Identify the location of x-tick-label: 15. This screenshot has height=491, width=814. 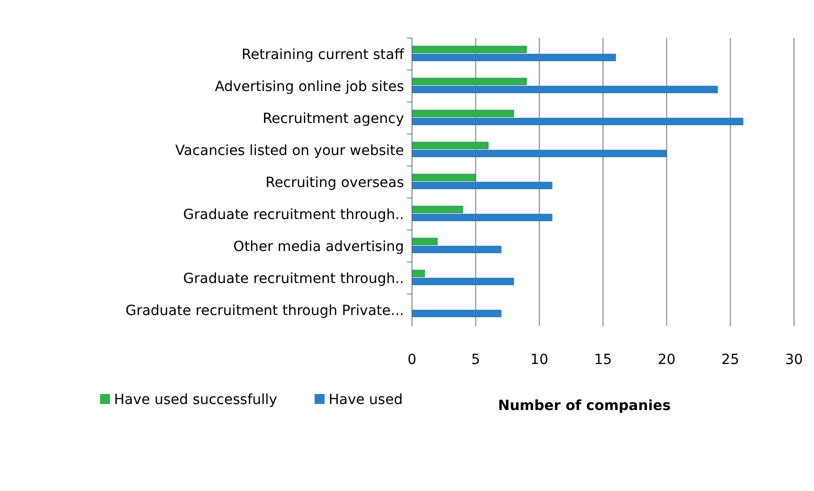
(603, 360).